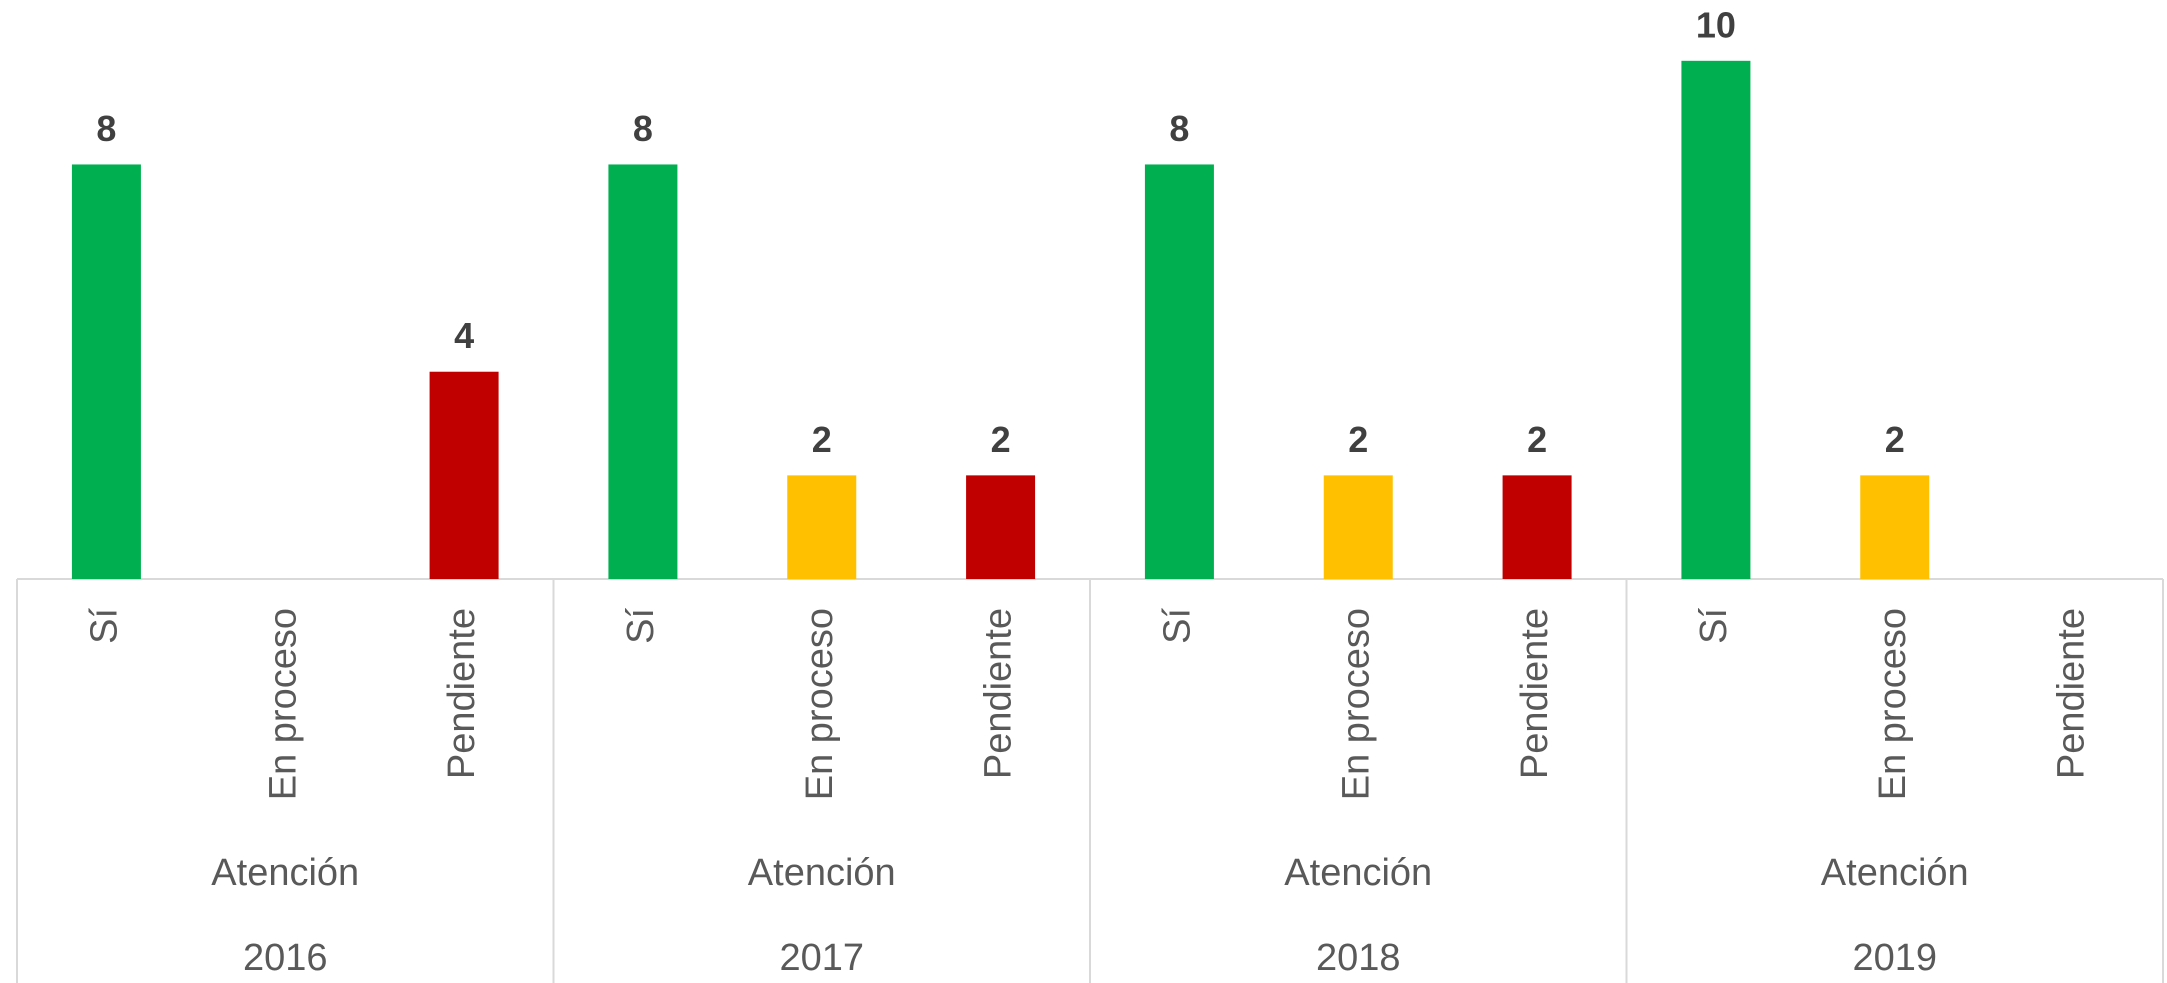 This screenshot has height=983, width=2167. Describe the element at coordinates (1894, 958) in the screenshot. I see `year-label: 2019` at that location.